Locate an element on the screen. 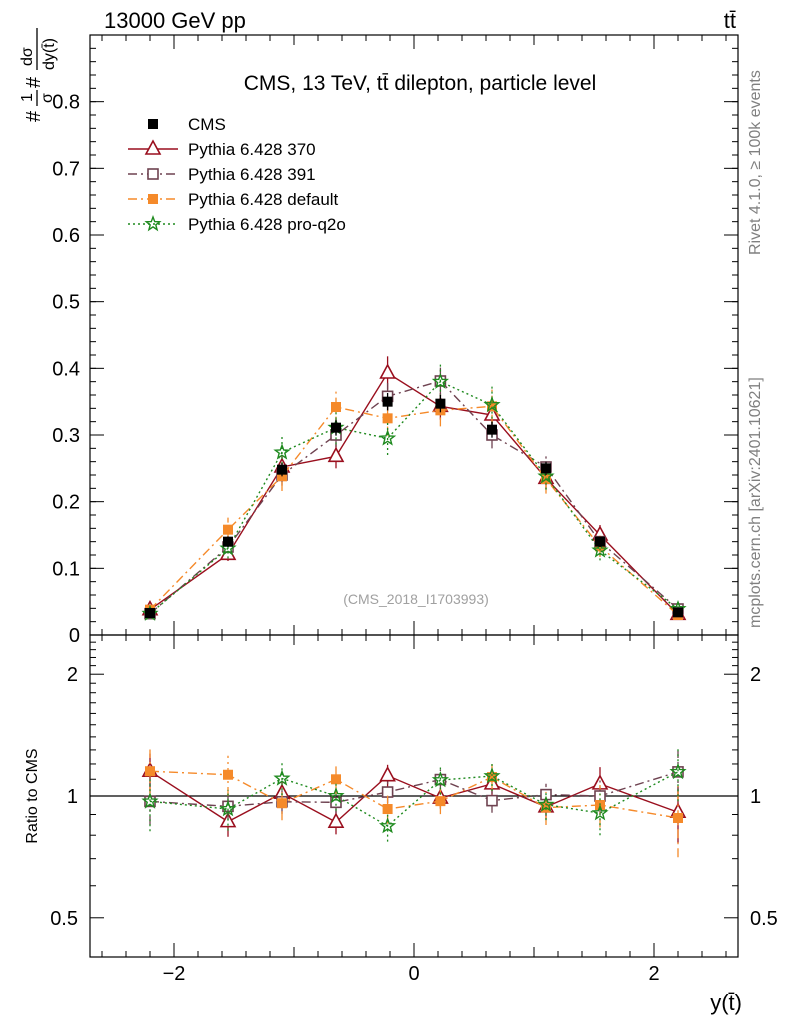 The height and width of the screenshot is (1024, 786). y-tick-label: 0.1 is located at coordinates (66, 569).